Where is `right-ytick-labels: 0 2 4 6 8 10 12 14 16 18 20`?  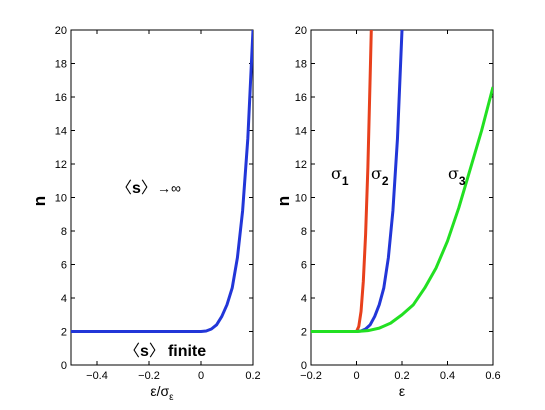 right-ytick-labels: 0 2 4 6 8 10 12 14 16 18 20 is located at coordinates (301, 198).